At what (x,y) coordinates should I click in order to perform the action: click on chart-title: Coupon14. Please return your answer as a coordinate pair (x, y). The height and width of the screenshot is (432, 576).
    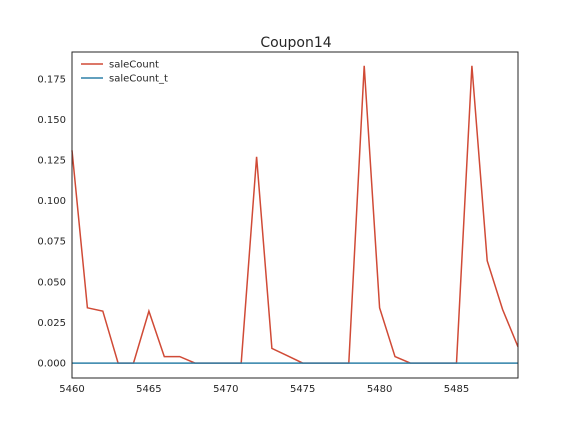
    Looking at the image, I should click on (295, 43).